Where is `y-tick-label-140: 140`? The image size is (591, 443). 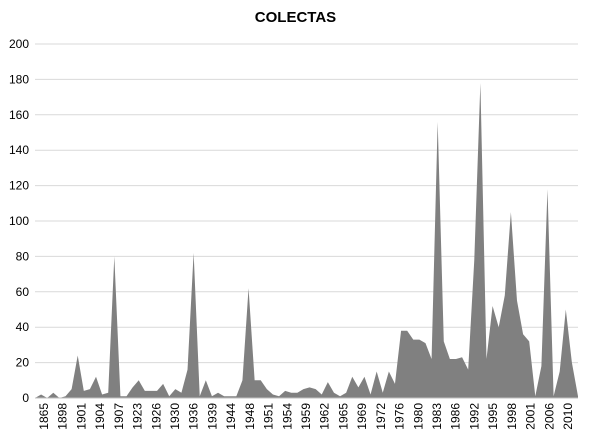 y-tick-label-140: 140 is located at coordinates (19, 150).